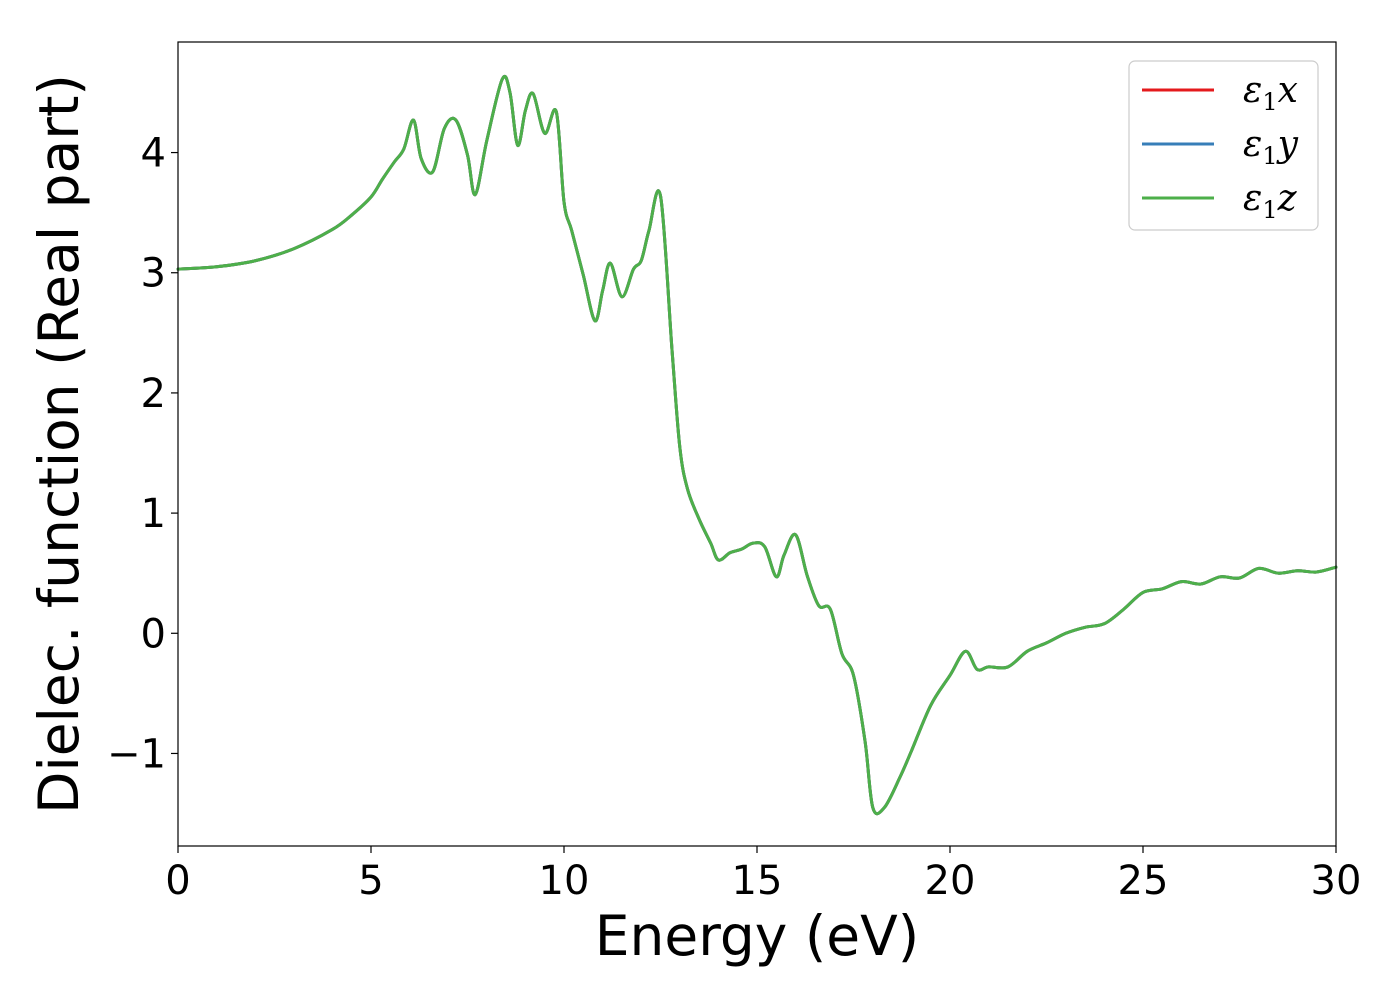 Image resolution: width=1400 pixels, height=1000 pixels. What do you see at coordinates (153, 514) in the screenshot?
I see `y-tick-label: 1` at bounding box center [153, 514].